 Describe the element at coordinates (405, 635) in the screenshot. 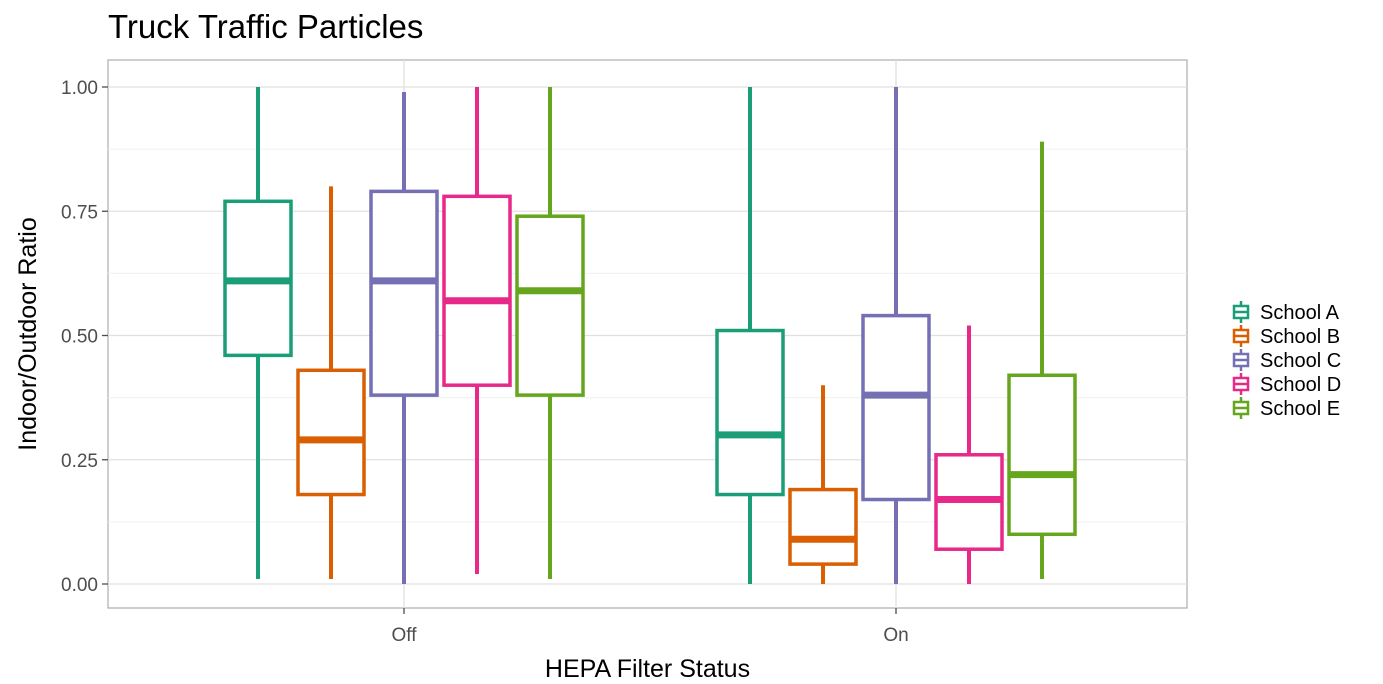

I see `x-tick-label: Off` at that location.